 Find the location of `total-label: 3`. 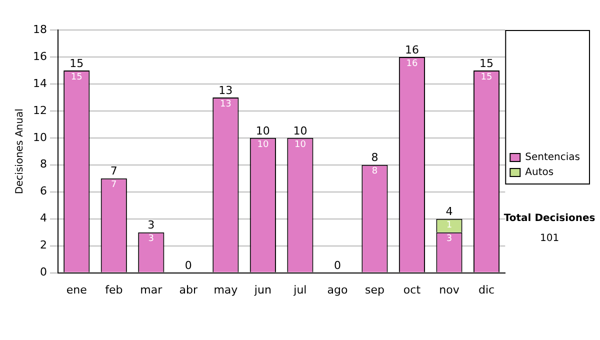

total-label: 3 is located at coordinates (151, 225).